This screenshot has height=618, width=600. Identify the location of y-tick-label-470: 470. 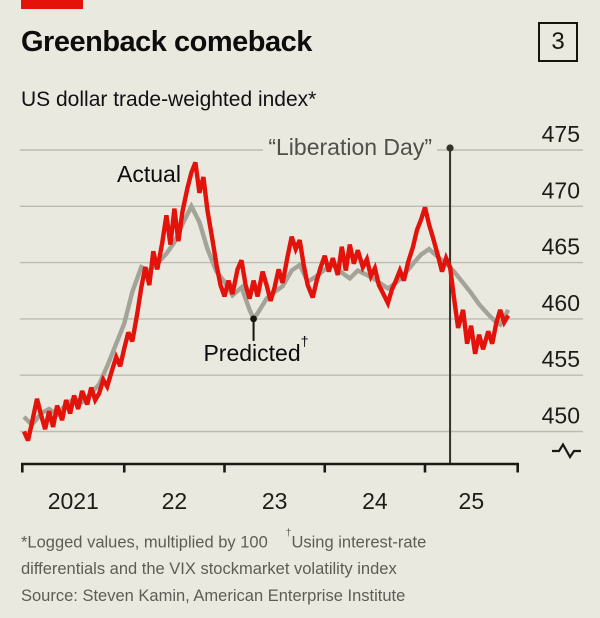
(561, 190).